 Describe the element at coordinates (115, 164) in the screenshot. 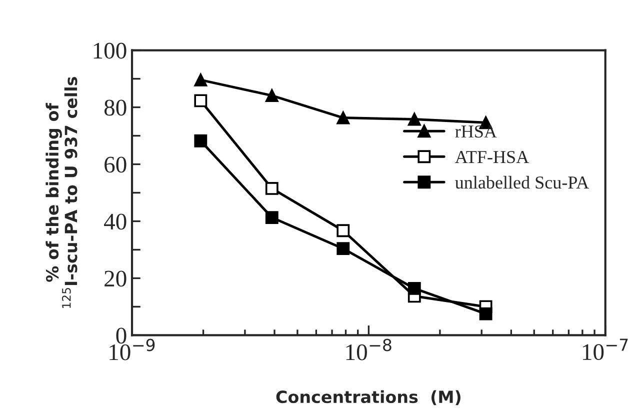

I see `y-tick-label: 60` at that location.